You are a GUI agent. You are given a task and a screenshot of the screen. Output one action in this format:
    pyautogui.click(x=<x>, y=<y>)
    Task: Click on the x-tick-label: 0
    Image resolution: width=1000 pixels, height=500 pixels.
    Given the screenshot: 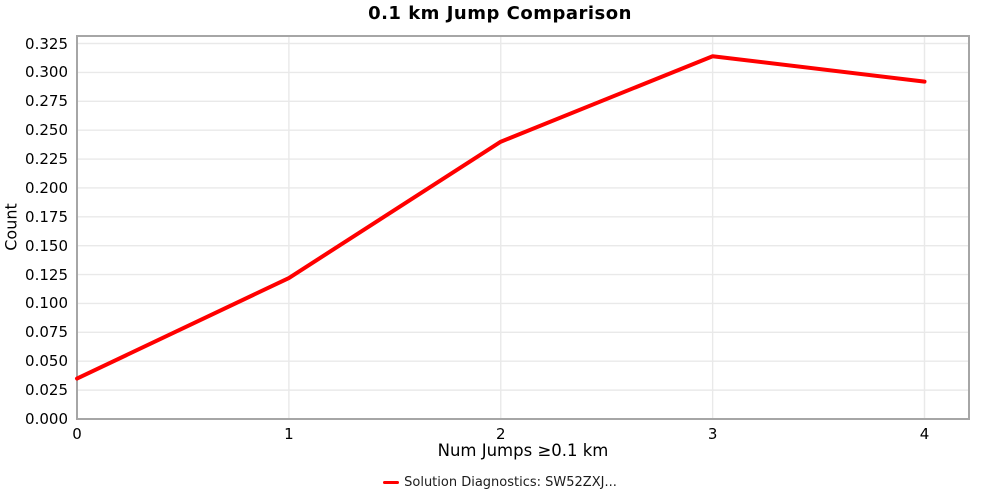 What is the action you would take?
    pyautogui.click(x=77, y=434)
    